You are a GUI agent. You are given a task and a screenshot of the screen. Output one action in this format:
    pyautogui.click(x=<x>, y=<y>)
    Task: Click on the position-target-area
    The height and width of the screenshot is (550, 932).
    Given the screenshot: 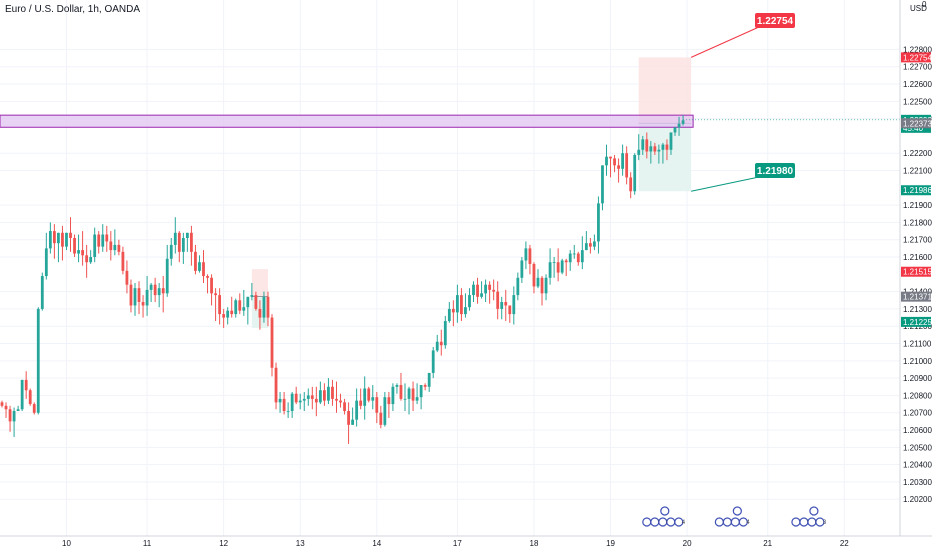 What is the action you would take?
    pyautogui.click(x=665, y=157)
    